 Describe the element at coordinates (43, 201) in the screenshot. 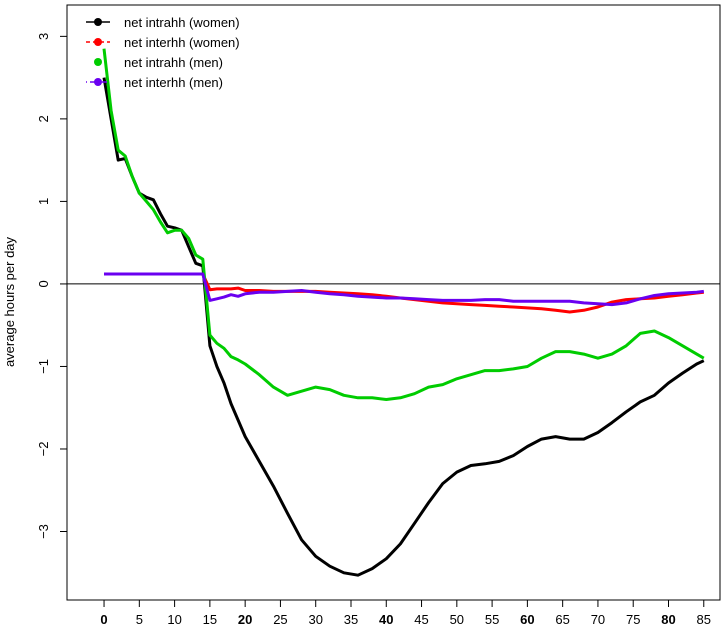

I see `y-tick-label: 1` at that location.